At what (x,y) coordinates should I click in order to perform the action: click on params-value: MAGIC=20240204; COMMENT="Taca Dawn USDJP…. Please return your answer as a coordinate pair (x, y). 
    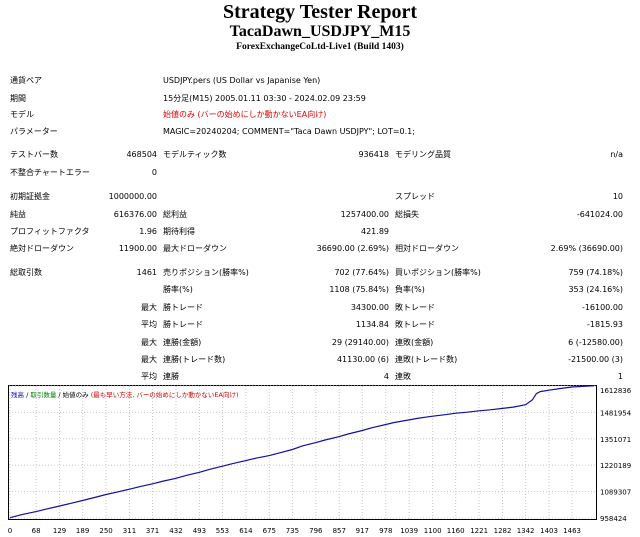
    Looking at the image, I should click on (289, 131).